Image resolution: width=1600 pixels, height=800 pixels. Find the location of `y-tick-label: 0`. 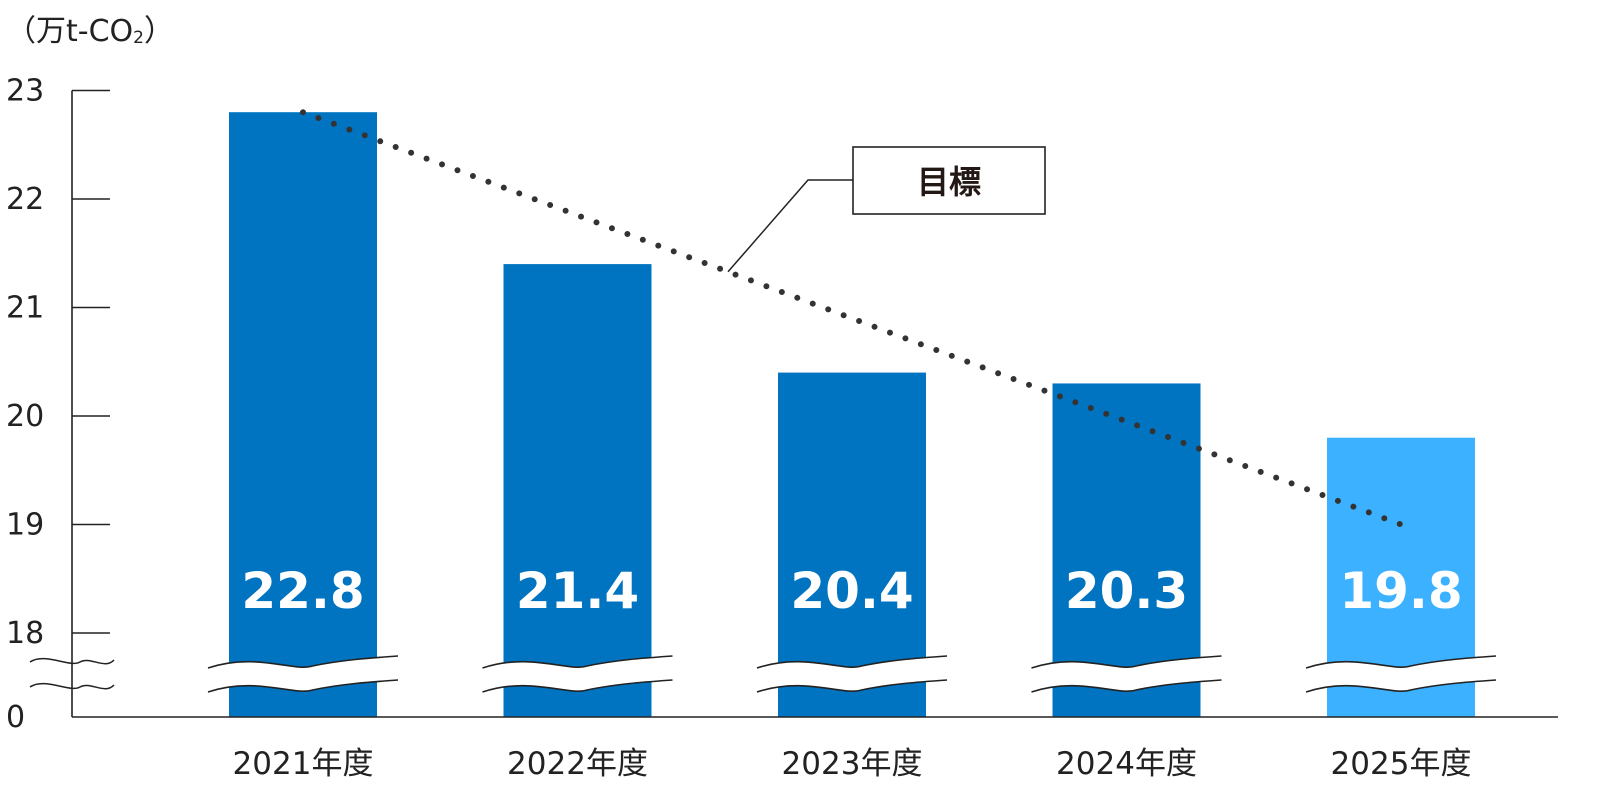

y-tick-label: 0 is located at coordinates (15, 717).